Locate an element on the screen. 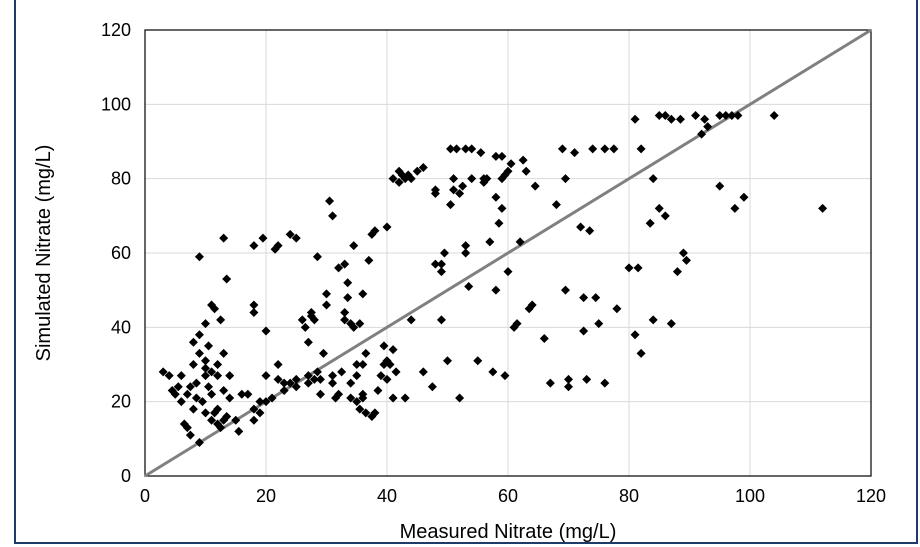 The height and width of the screenshot is (547, 920). x-tick-label: 20 is located at coordinates (266, 496).